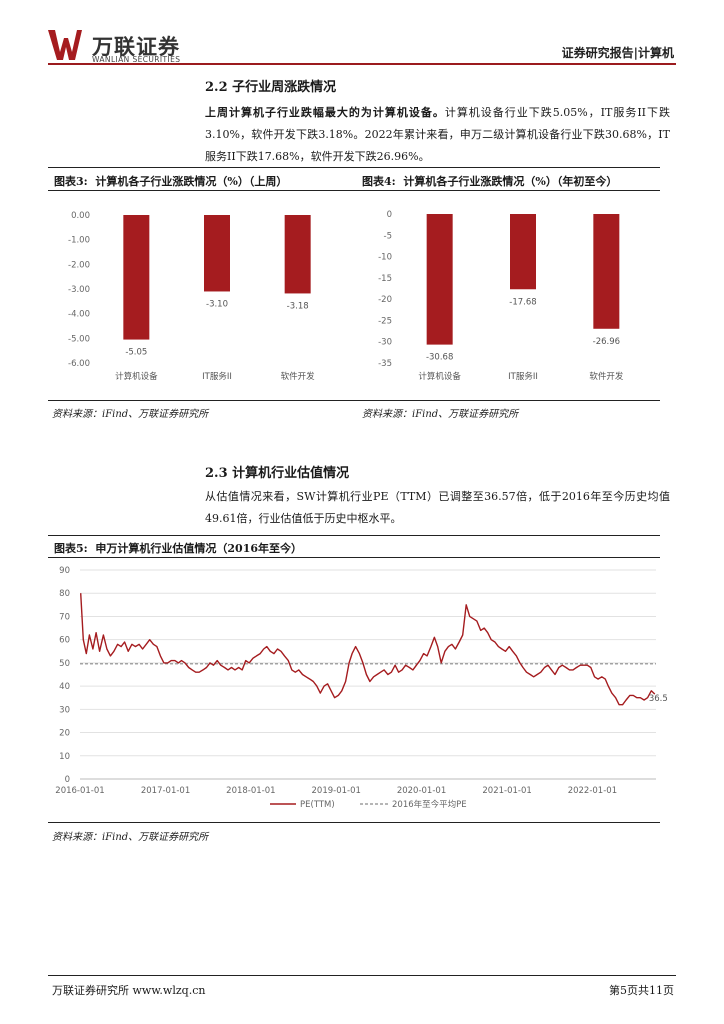 The width and height of the screenshot is (724, 1024). Describe the element at coordinates (64, 571) in the screenshot. I see `fig5-ytick: 90` at that location.